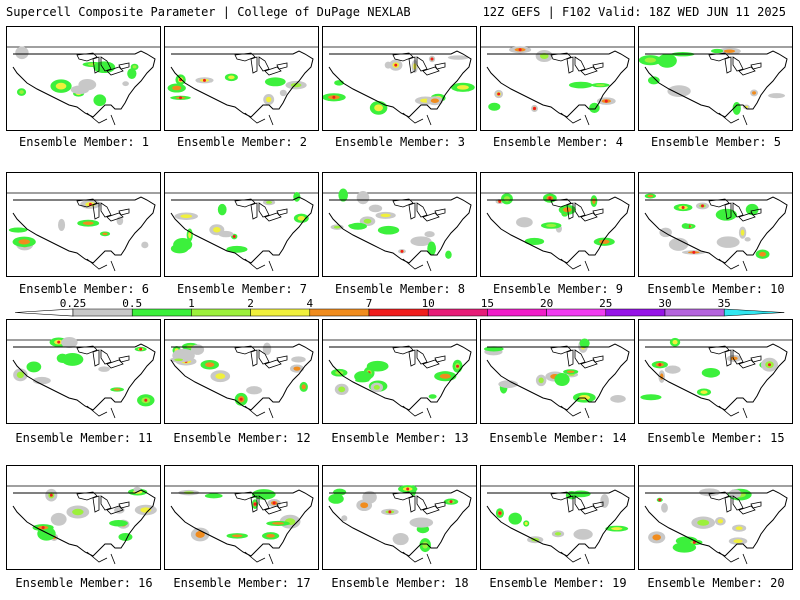 Image resolution: width=800 pixels, height=600 pixels. Describe the element at coordinates (250, 303) in the screenshot. I see `legend-tick-label: 2` at that location.